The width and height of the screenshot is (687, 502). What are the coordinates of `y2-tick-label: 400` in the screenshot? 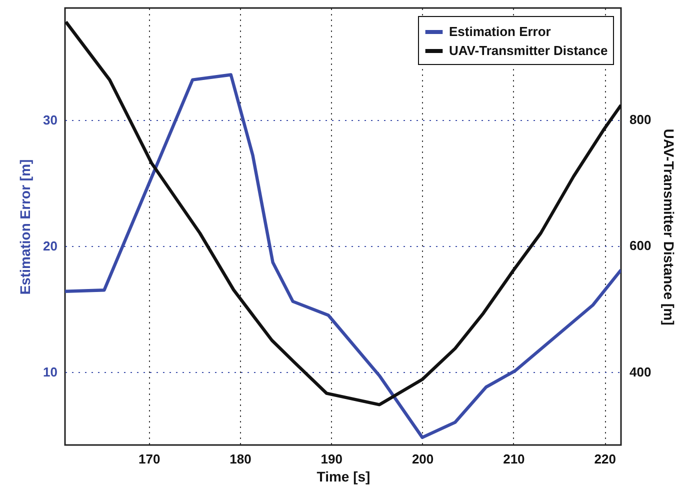 It's located at (641, 372).